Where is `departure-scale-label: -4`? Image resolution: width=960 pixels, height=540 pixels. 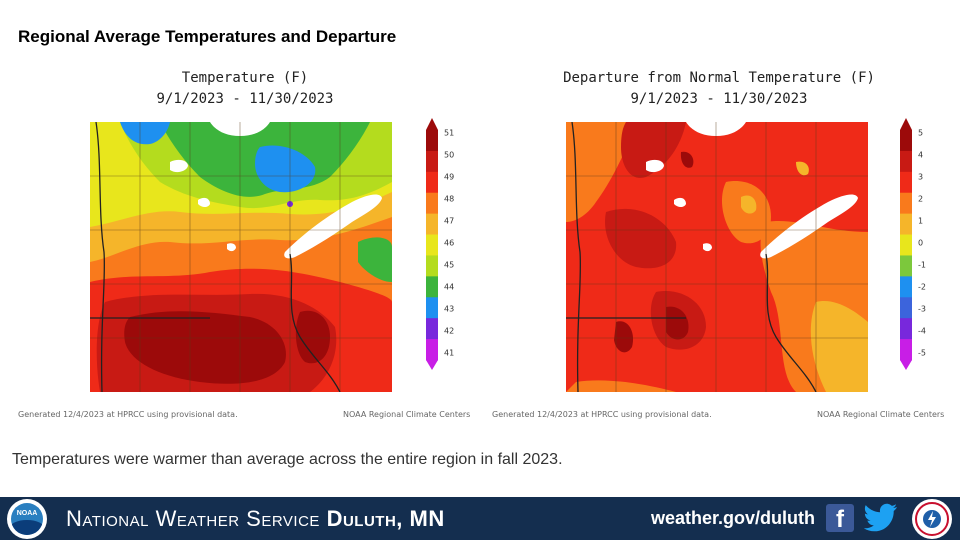
departure-scale-label: -4 is located at coordinates (922, 331).